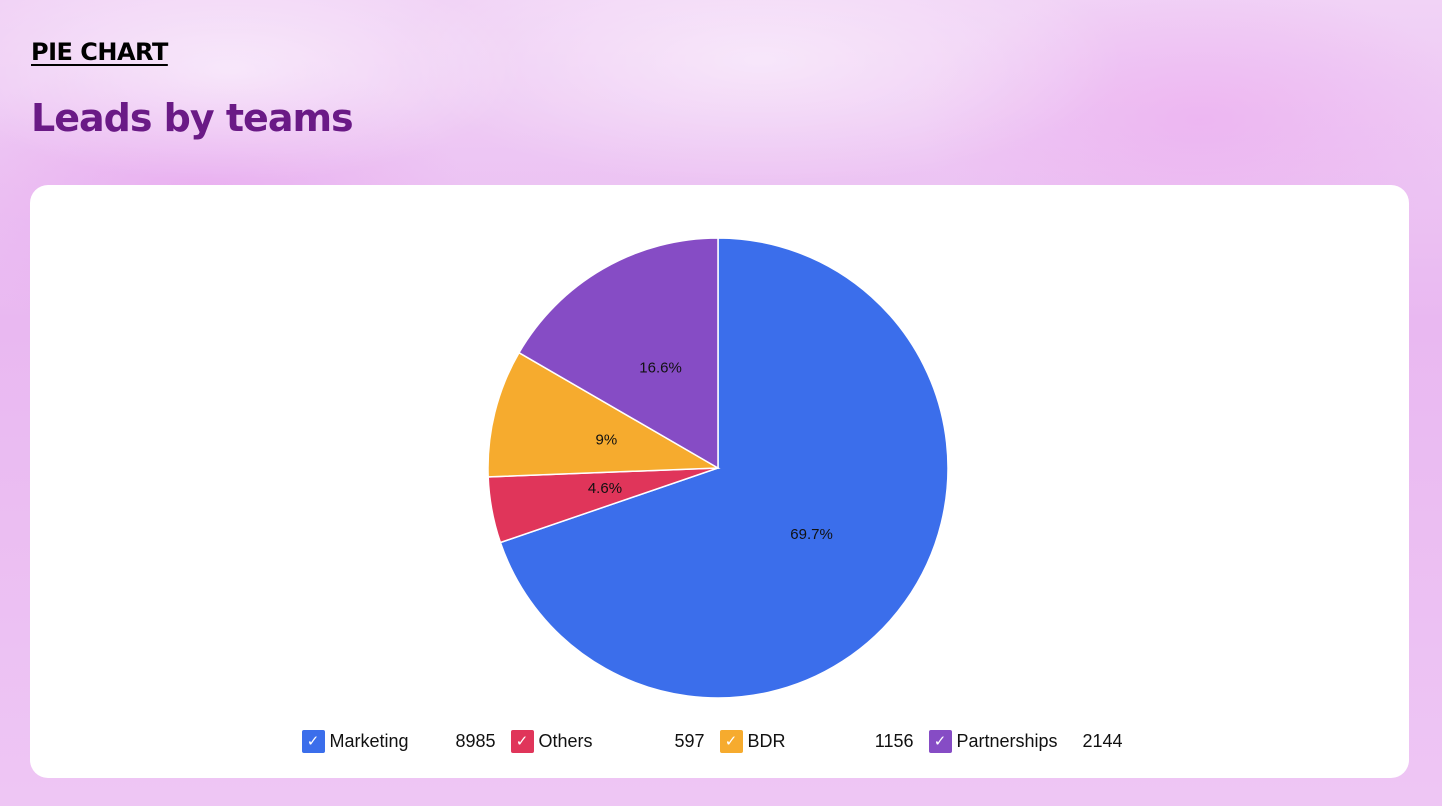 This screenshot has height=806, width=1442. Describe the element at coordinates (99, 52) in the screenshot. I see `page-kicker: PIE CHART` at that location.